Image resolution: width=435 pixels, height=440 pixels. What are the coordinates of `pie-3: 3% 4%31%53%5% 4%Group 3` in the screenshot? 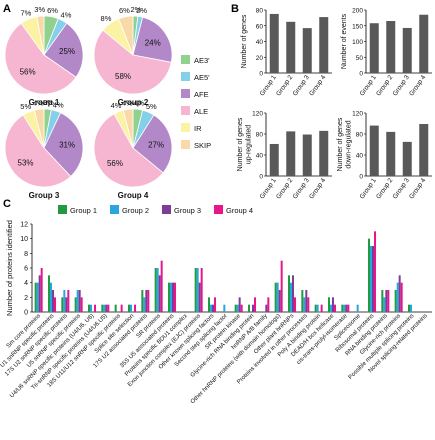 It's located at (44, 149).